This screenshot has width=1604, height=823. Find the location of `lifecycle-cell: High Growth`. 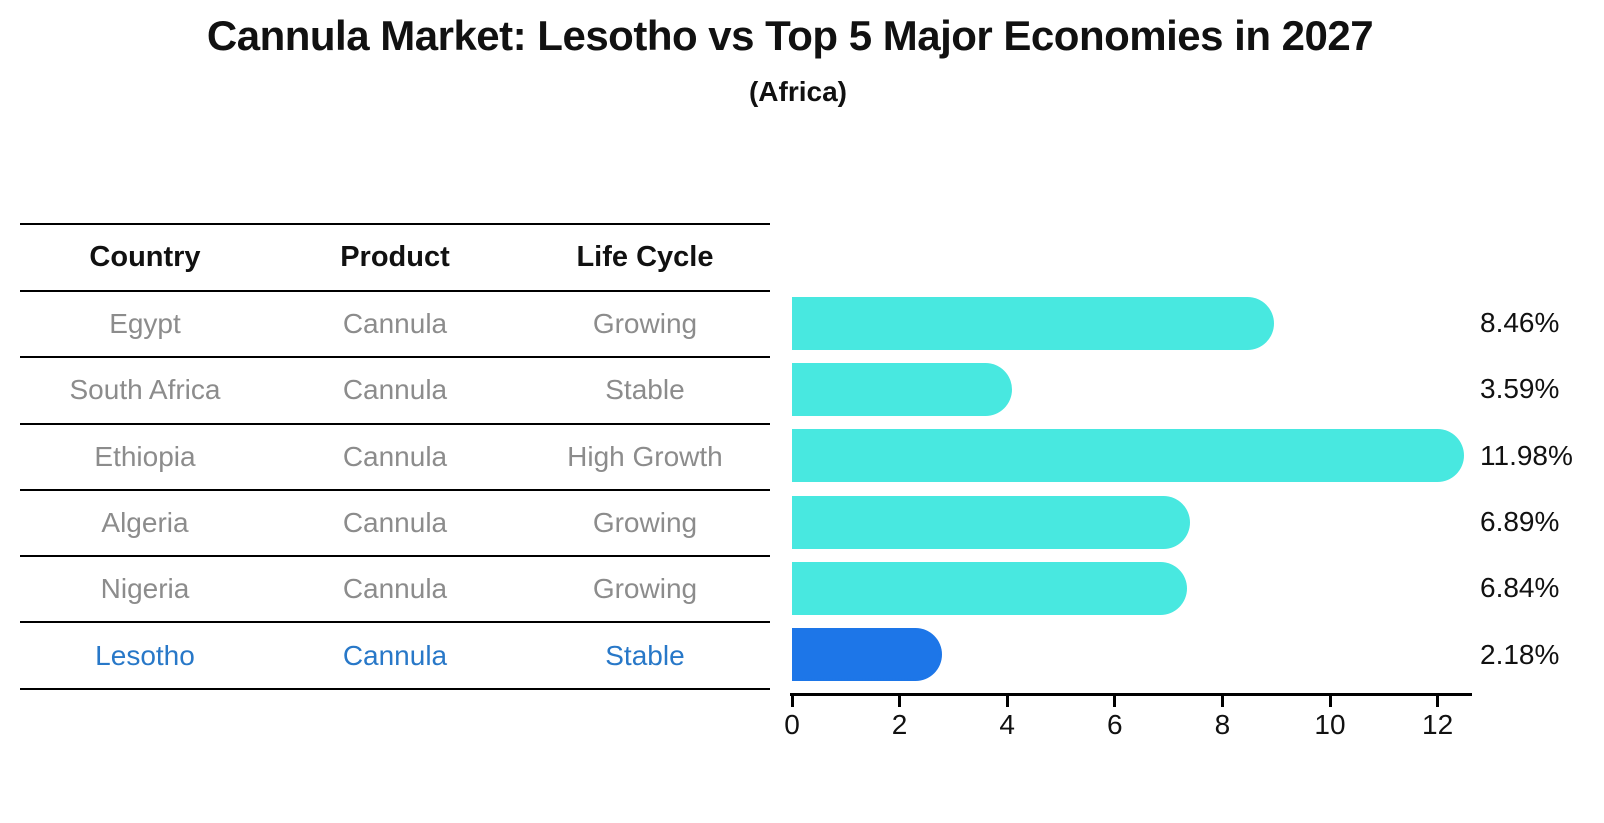

lifecycle-cell: High Growth is located at coordinates (645, 456).